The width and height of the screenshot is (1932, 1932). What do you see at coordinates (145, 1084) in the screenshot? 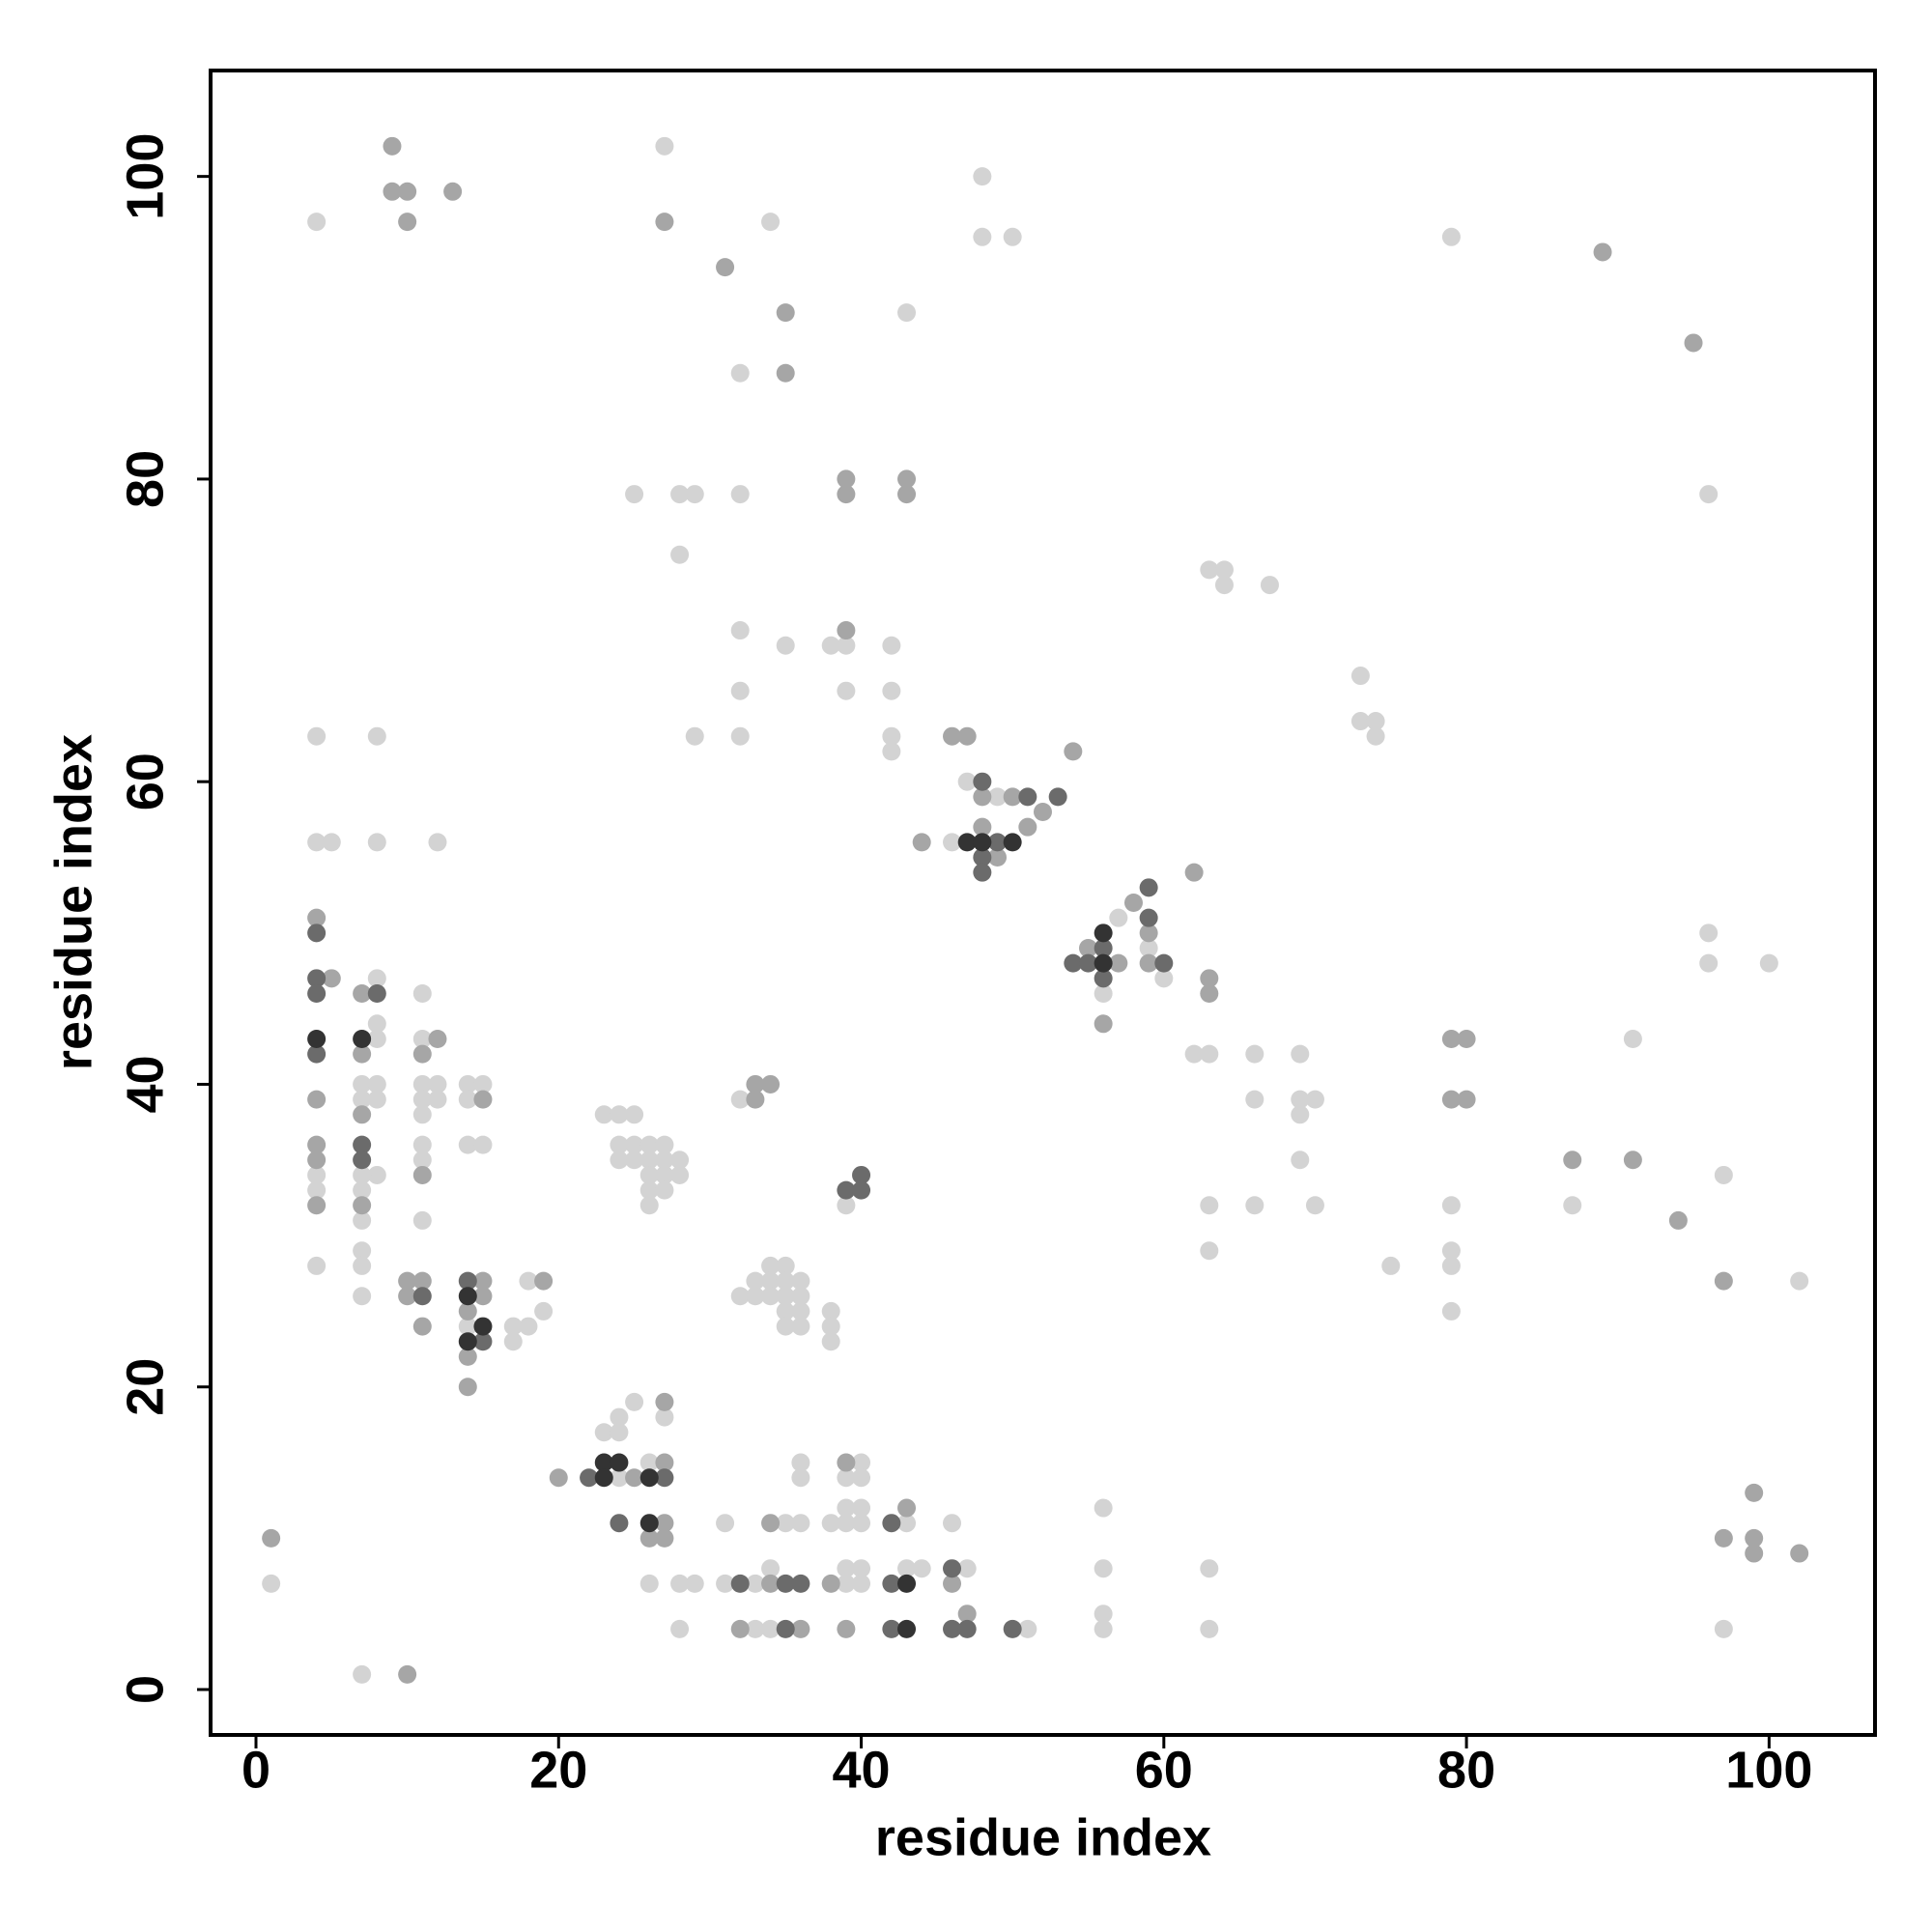
I see `y-tick-label: 40` at bounding box center [145, 1084].